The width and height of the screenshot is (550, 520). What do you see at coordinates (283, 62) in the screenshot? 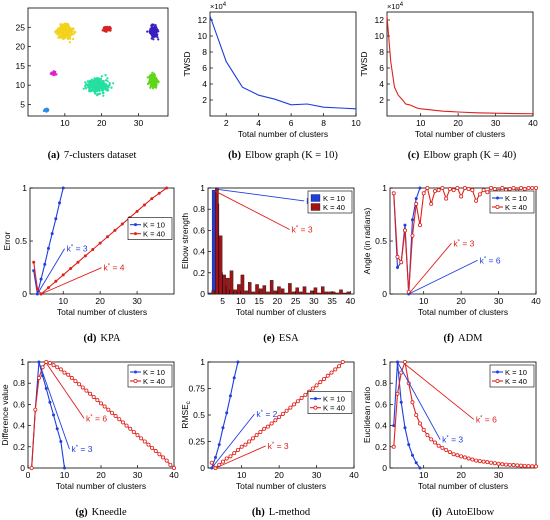
I see `series-line` at bounding box center [283, 62].